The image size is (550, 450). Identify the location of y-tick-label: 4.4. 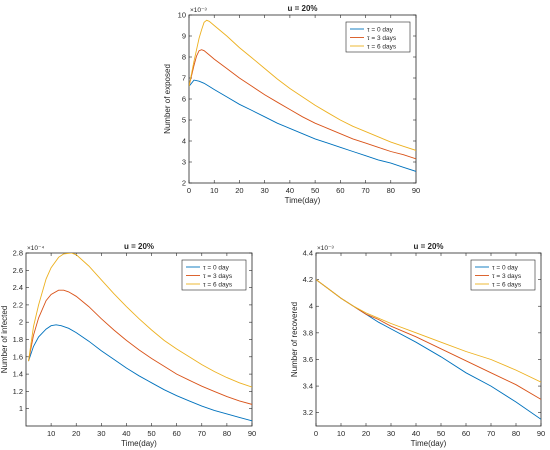
(308, 253).